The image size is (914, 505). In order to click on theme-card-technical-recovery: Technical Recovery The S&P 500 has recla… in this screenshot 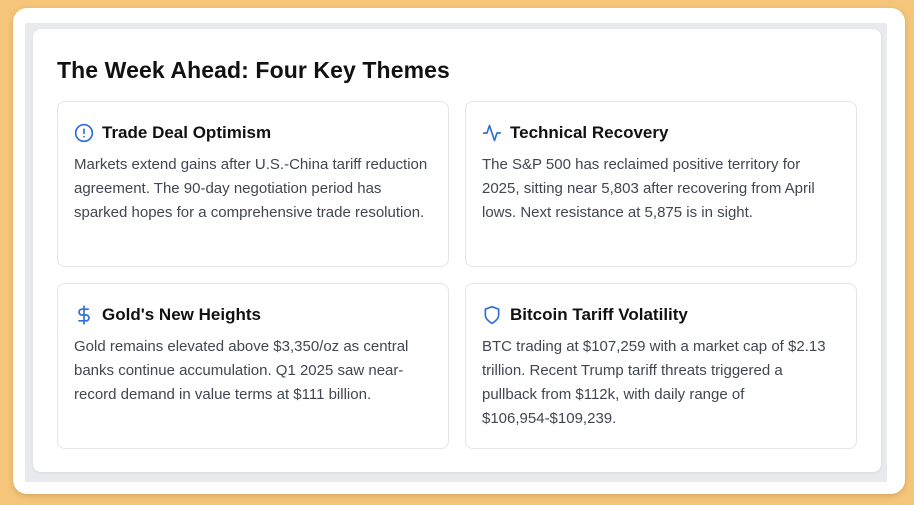, I will do `click(661, 184)`.